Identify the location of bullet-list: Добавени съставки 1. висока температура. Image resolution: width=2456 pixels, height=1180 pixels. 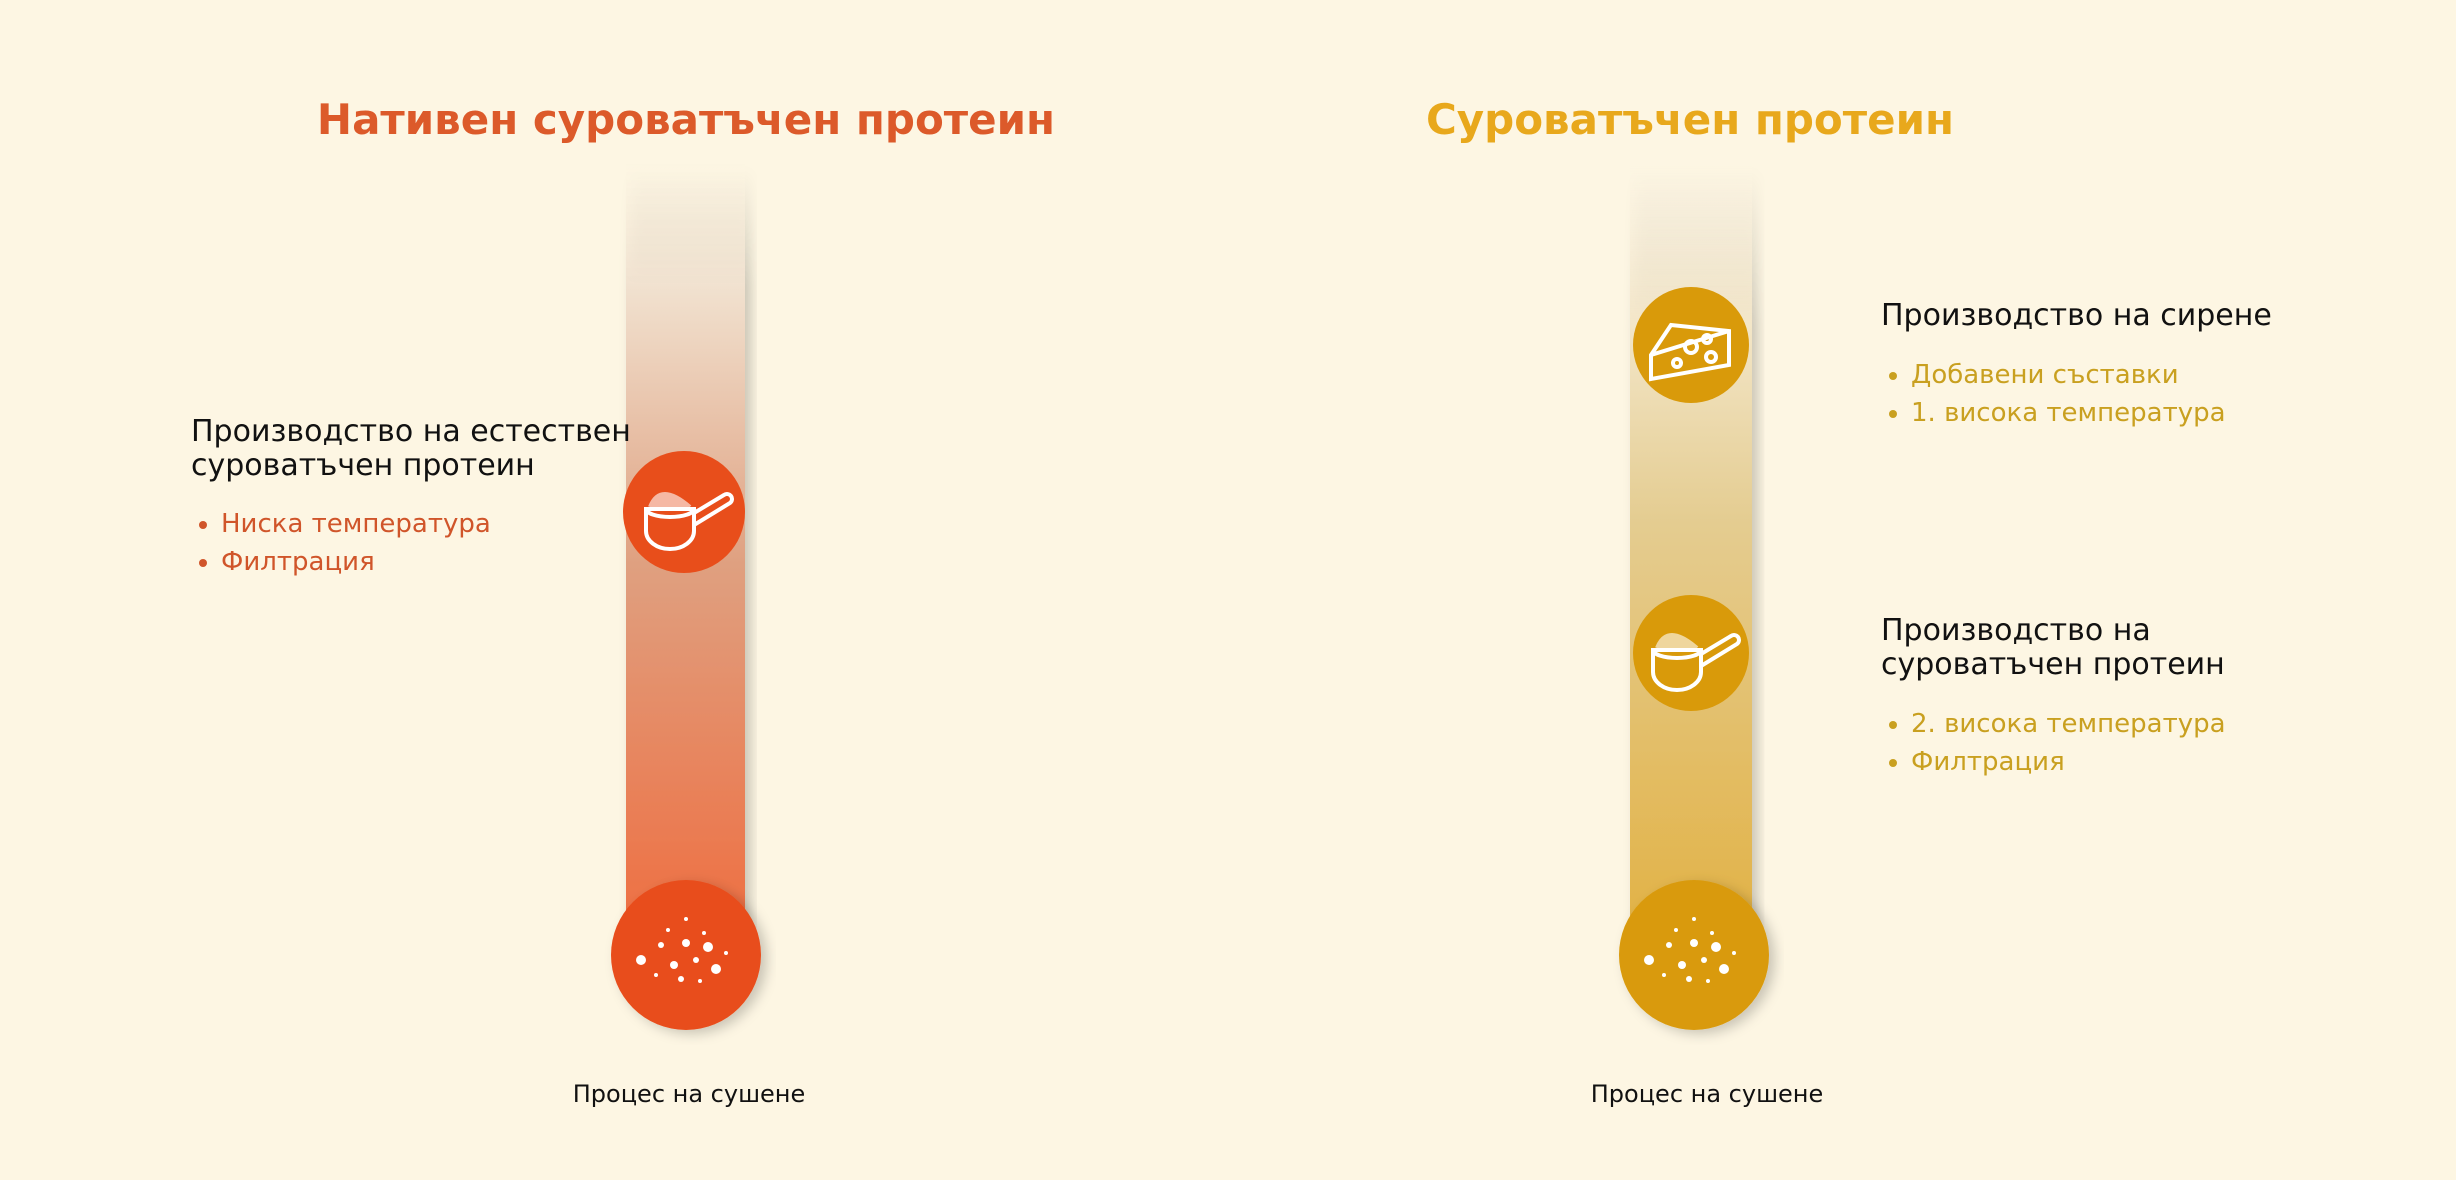
(2053, 394).